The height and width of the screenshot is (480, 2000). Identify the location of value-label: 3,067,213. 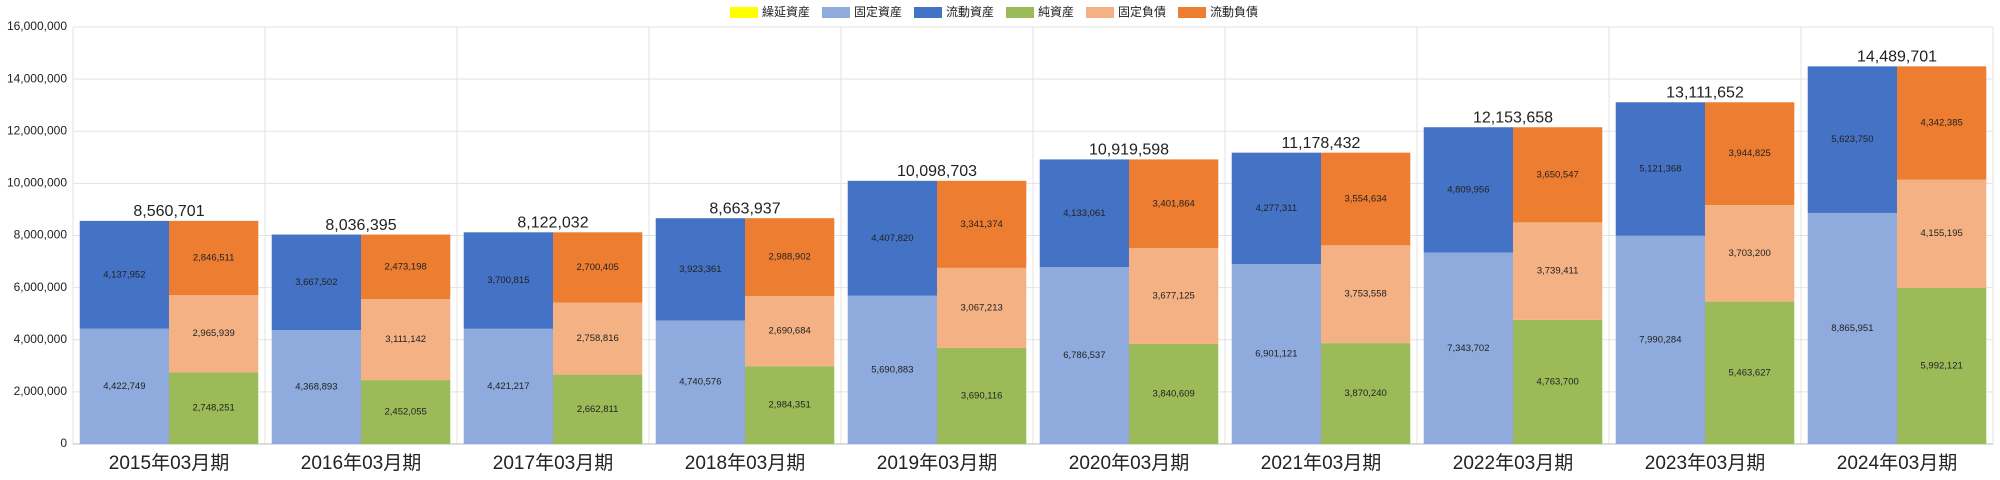
(982, 307).